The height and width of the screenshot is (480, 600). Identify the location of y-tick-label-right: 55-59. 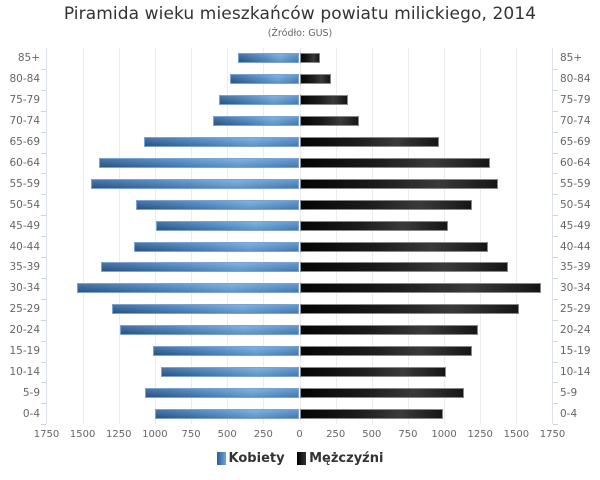
(575, 183).